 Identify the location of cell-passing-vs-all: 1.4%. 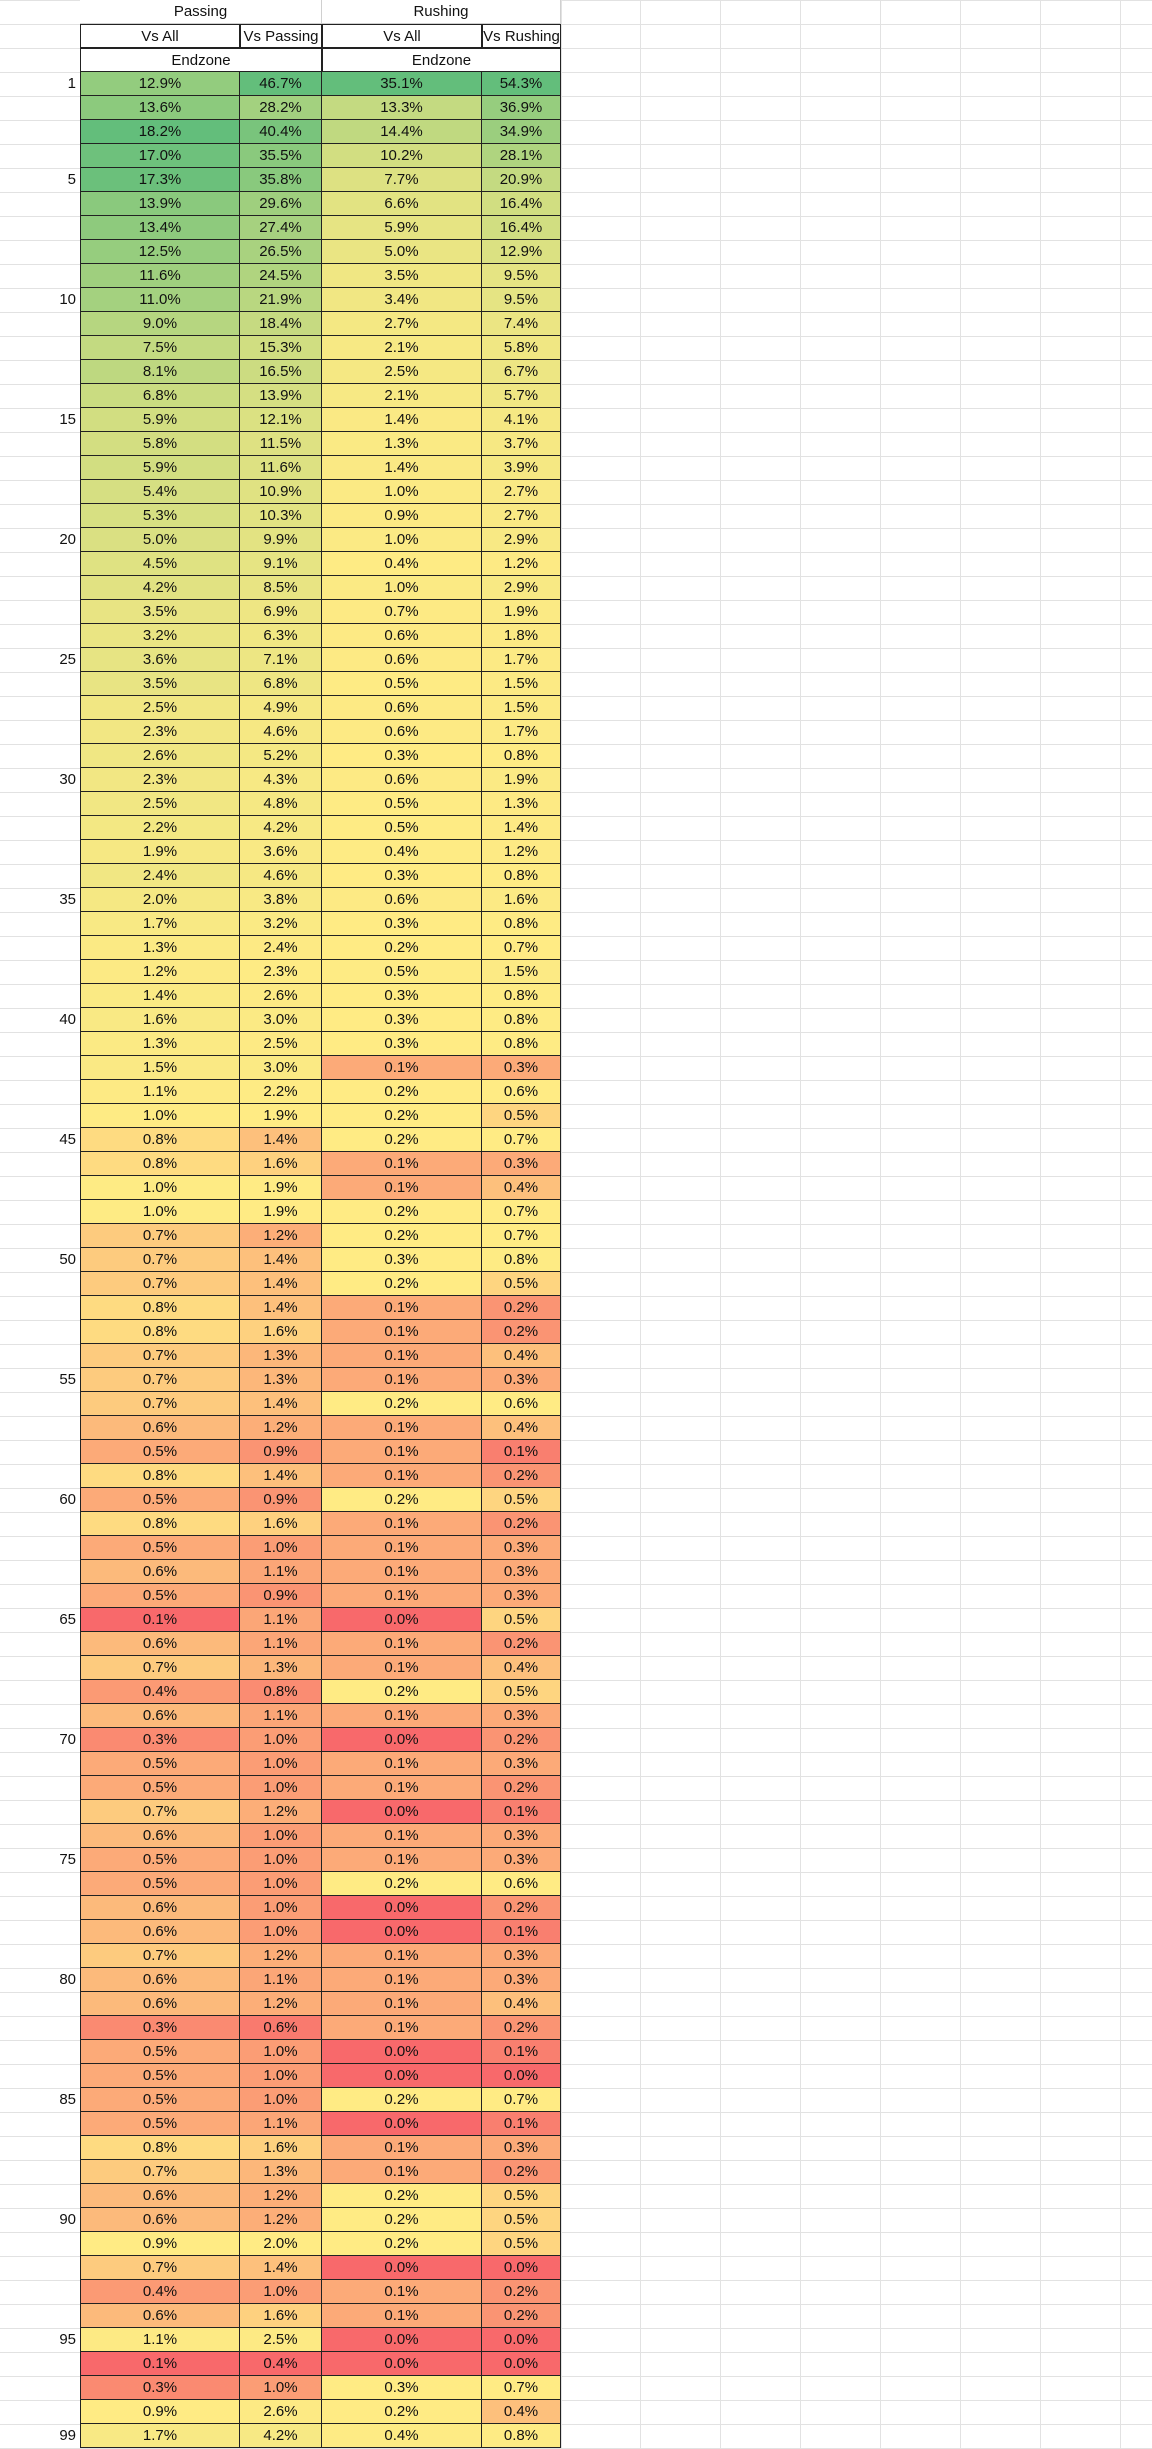
(160, 996).